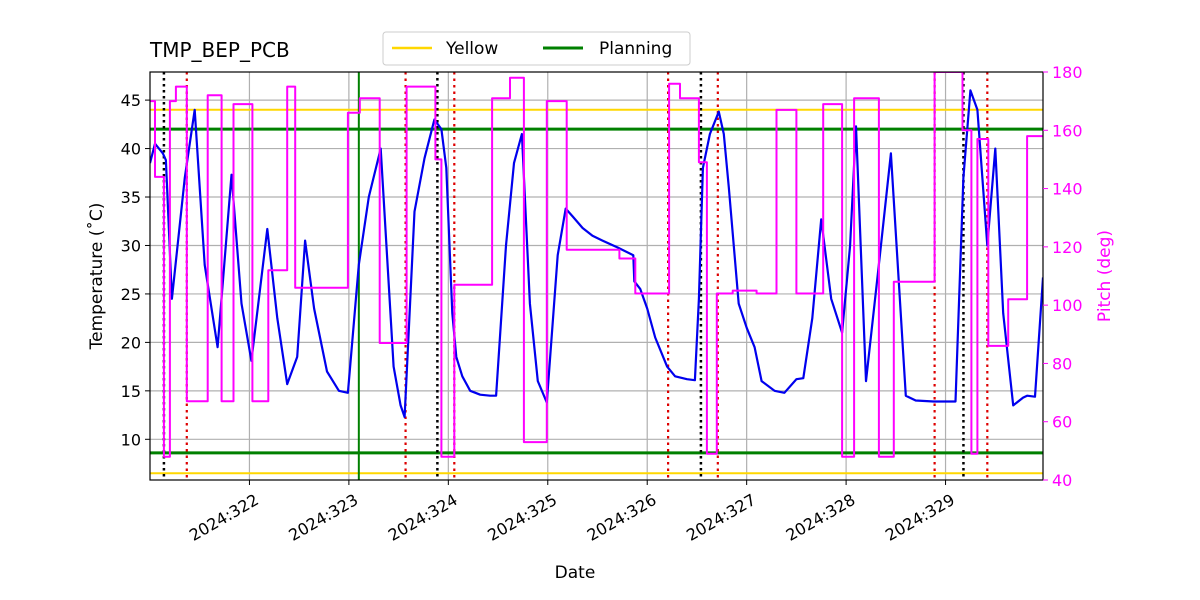 Image resolution: width=1200 pixels, height=600 pixels. I want to click on x-tick-label-7: 2024:329, so click(920, 517).